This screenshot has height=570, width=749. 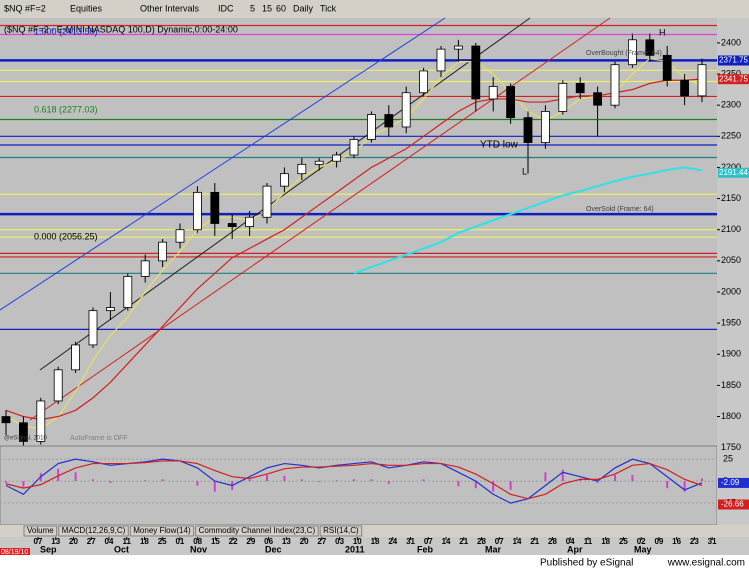 I want to click on x-day-label: 28, so click(x=481, y=541).